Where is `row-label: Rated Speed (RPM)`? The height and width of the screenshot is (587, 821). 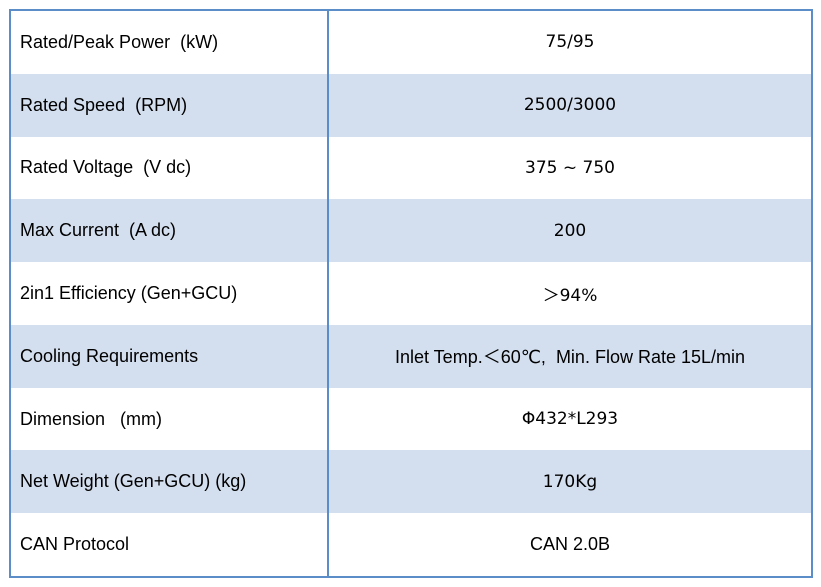 row-label: Rated Speed (RPM) is located at coordinates (170, 105).